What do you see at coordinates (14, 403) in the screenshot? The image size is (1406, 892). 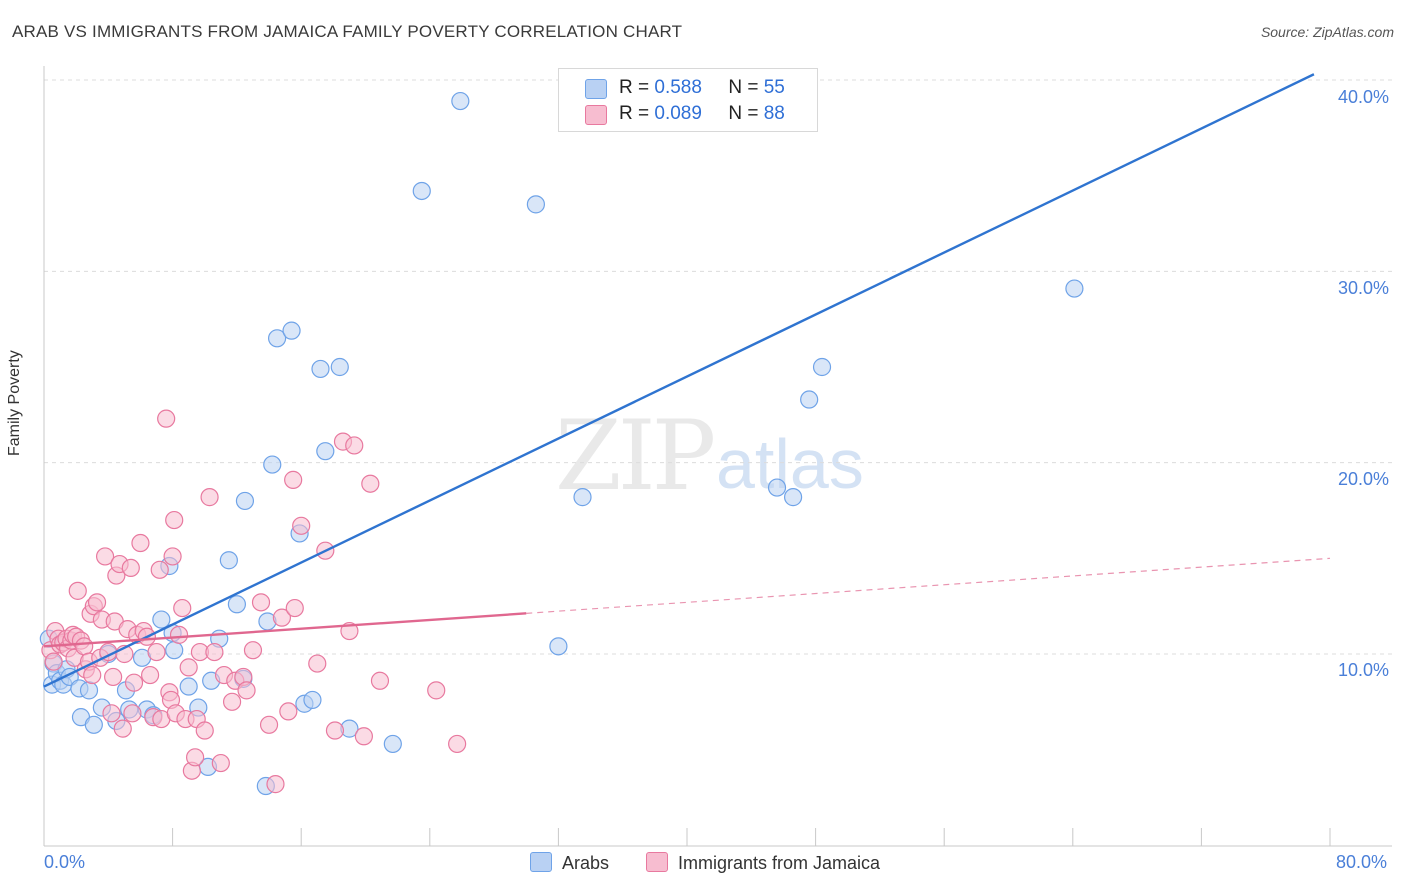 I see `y-axis-label: Family Poverty` at bounding box center [14, 403].